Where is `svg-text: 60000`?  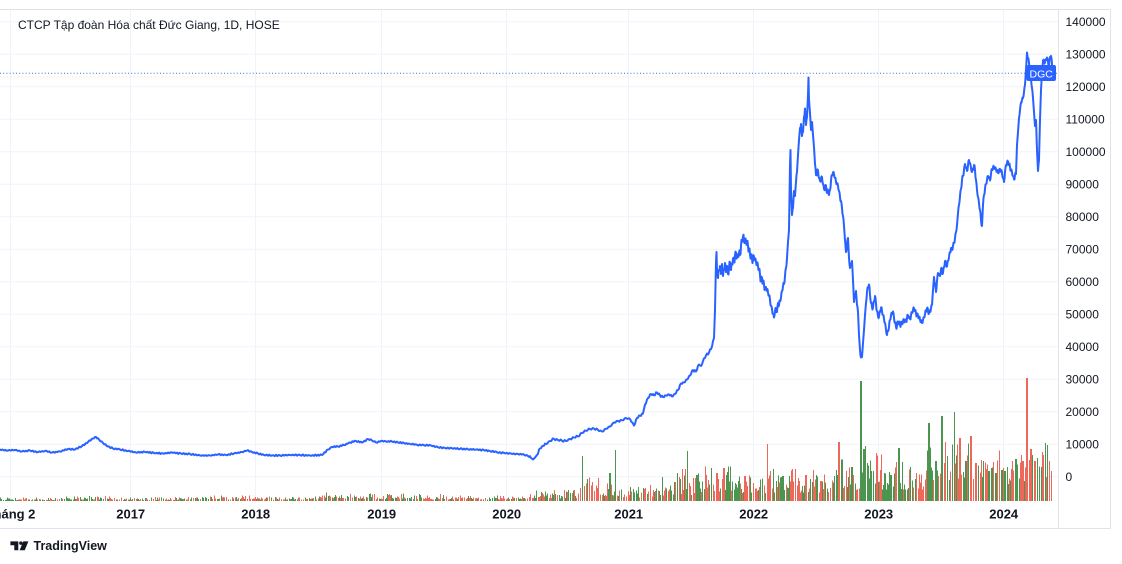 svg-text: 60000 is located at coordinates (1083, 282).